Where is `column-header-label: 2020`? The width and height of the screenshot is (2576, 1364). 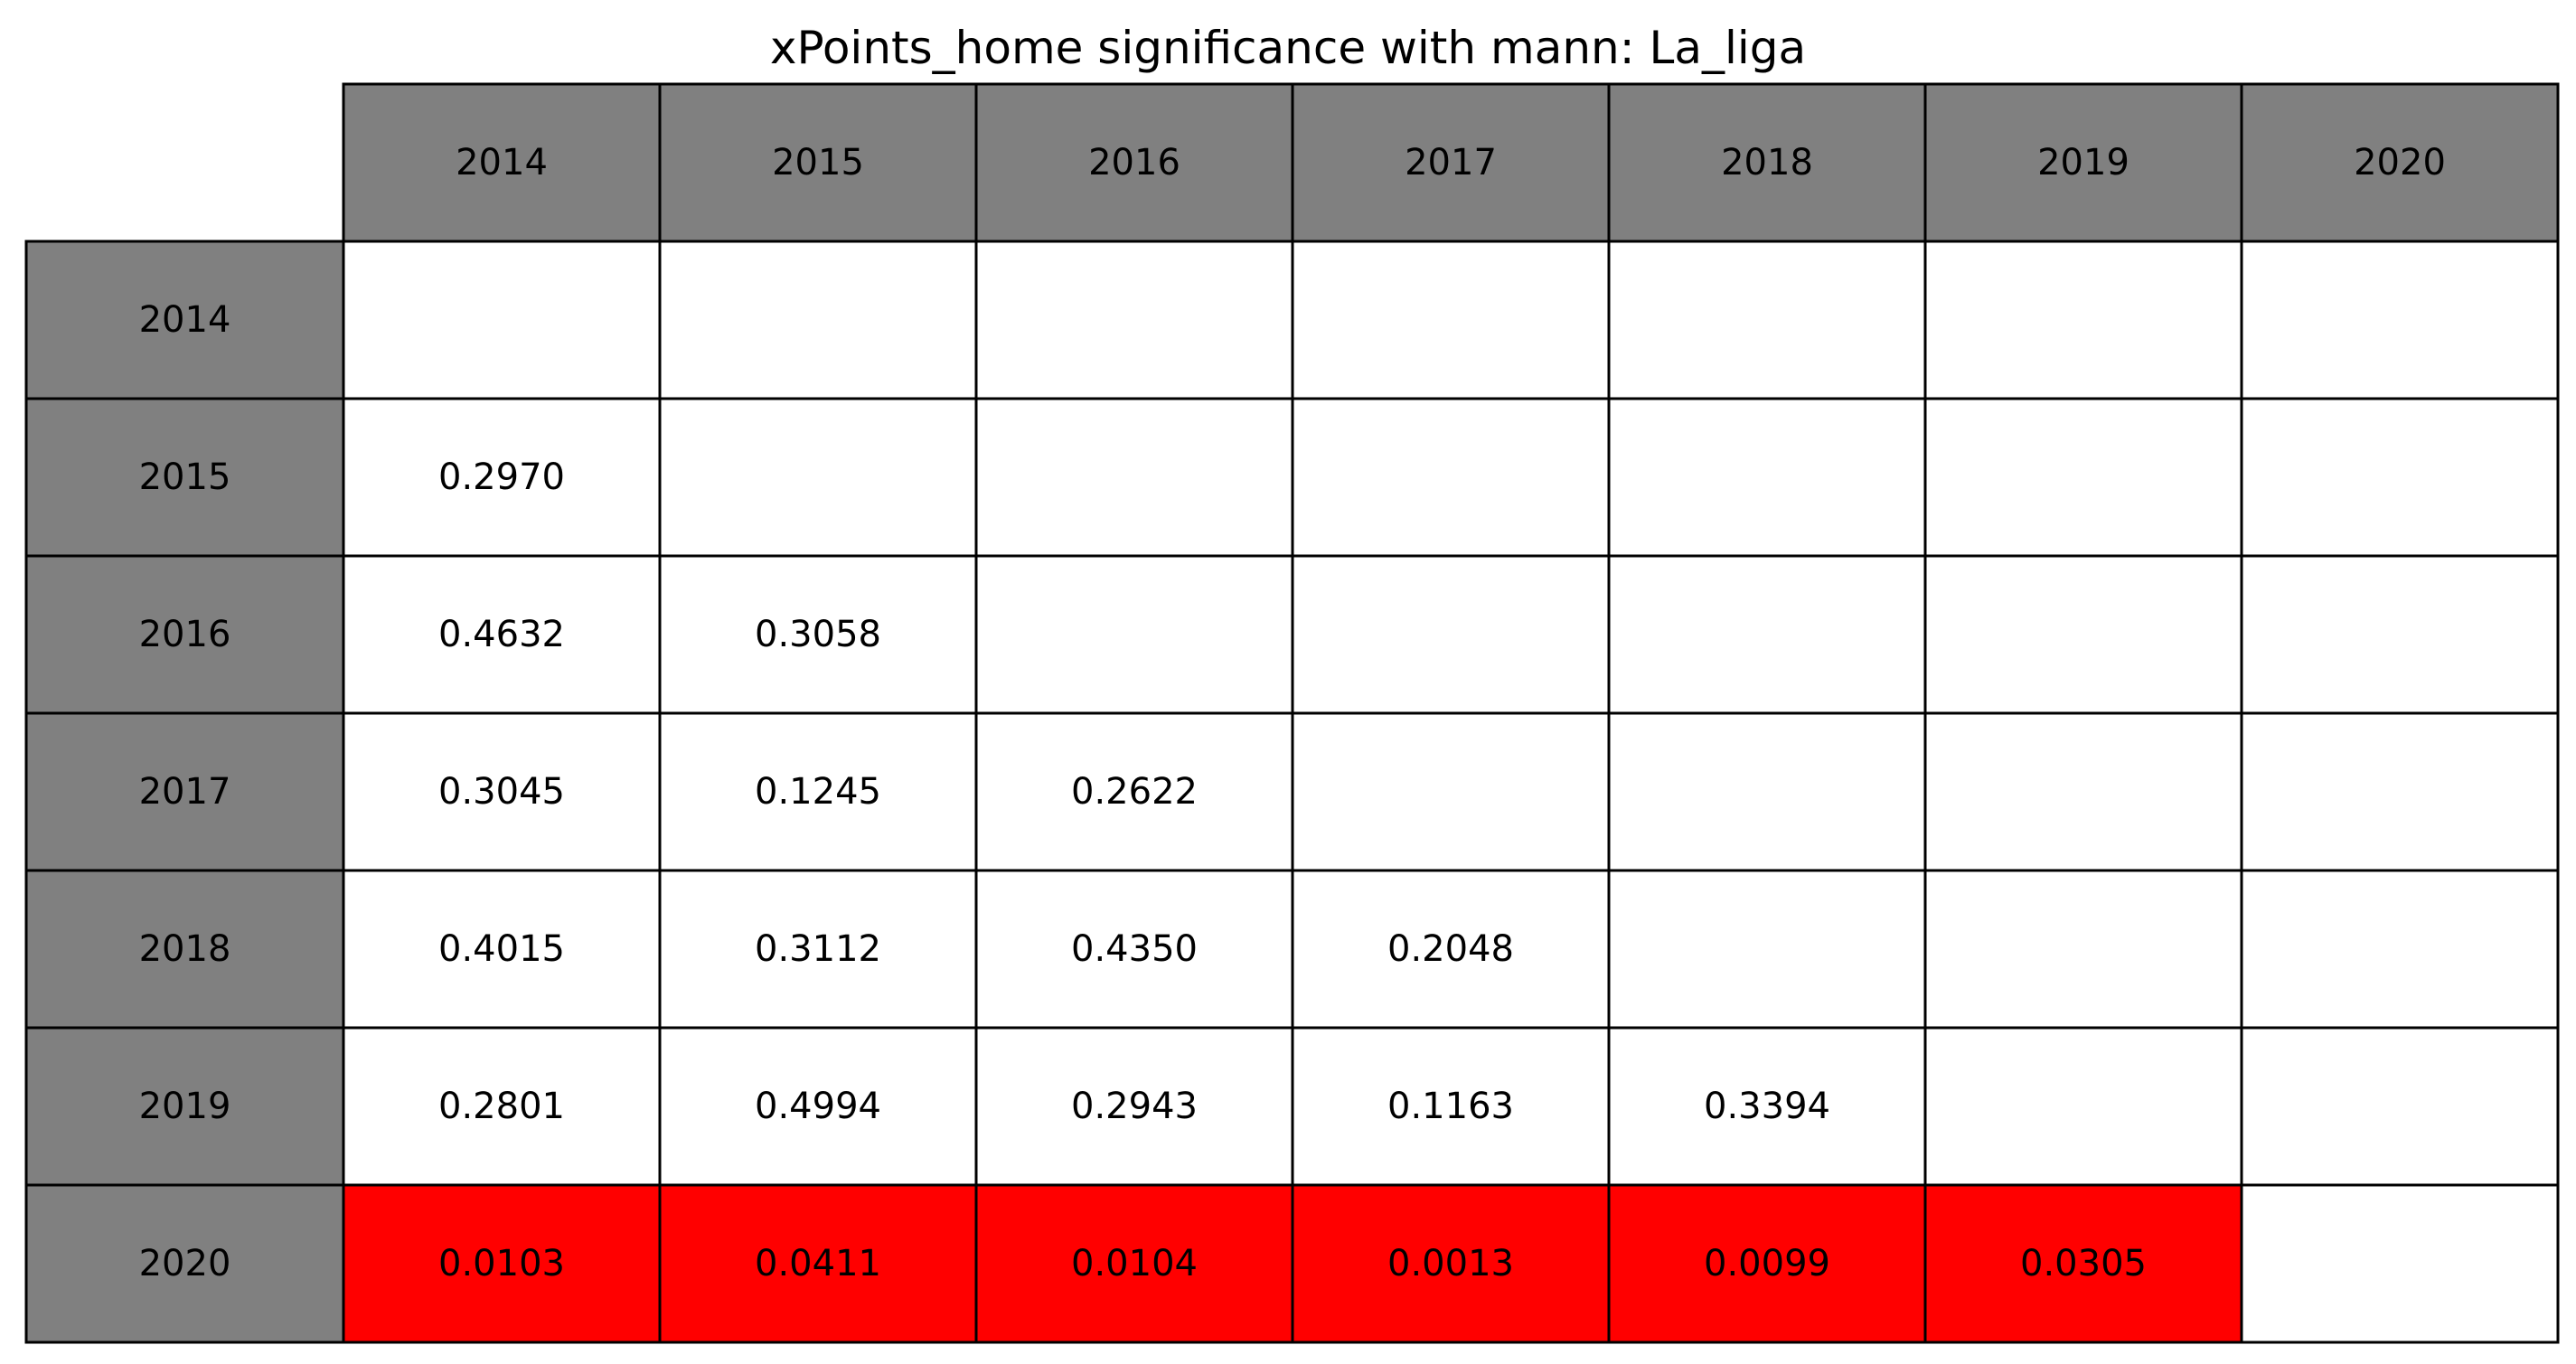 column-header-label: 2020 is located at coordinates (2400, 162).